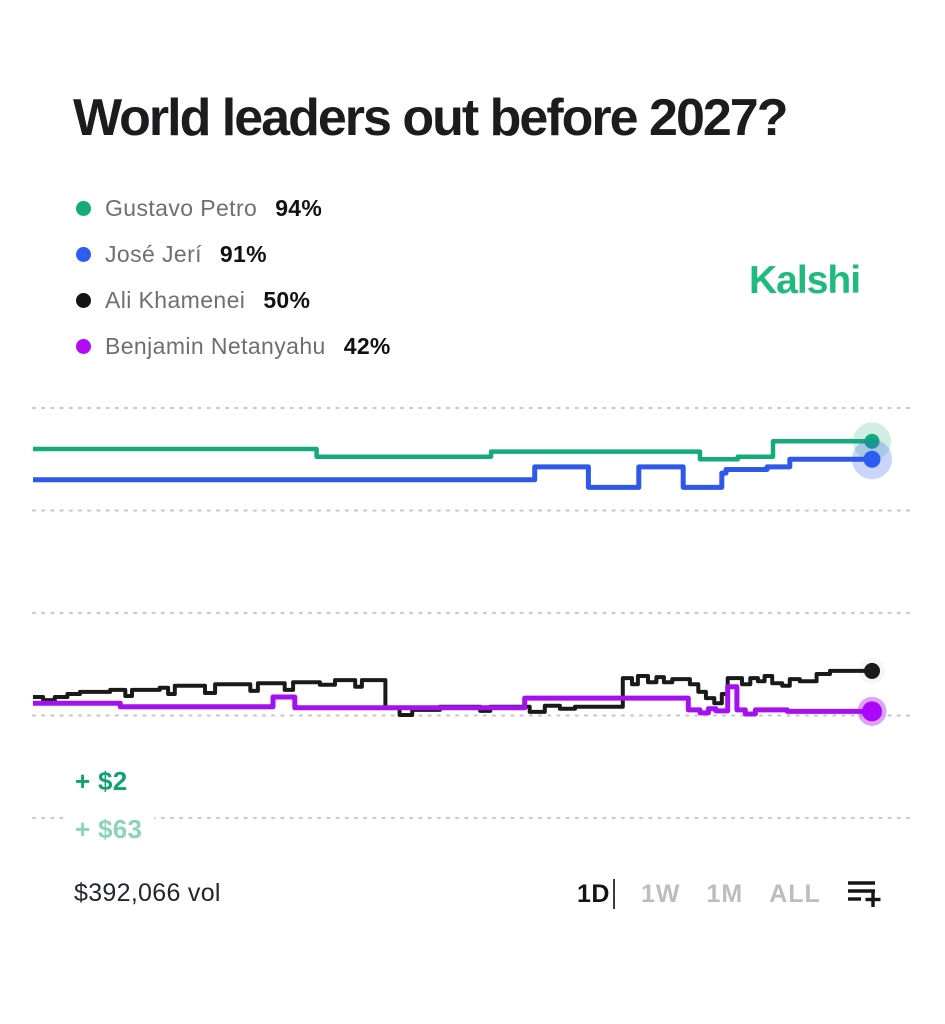  What do you see at coordinates (725, 893) in the screenshot?
I see `range-1m: 1M` at bounding box center [725, 893].